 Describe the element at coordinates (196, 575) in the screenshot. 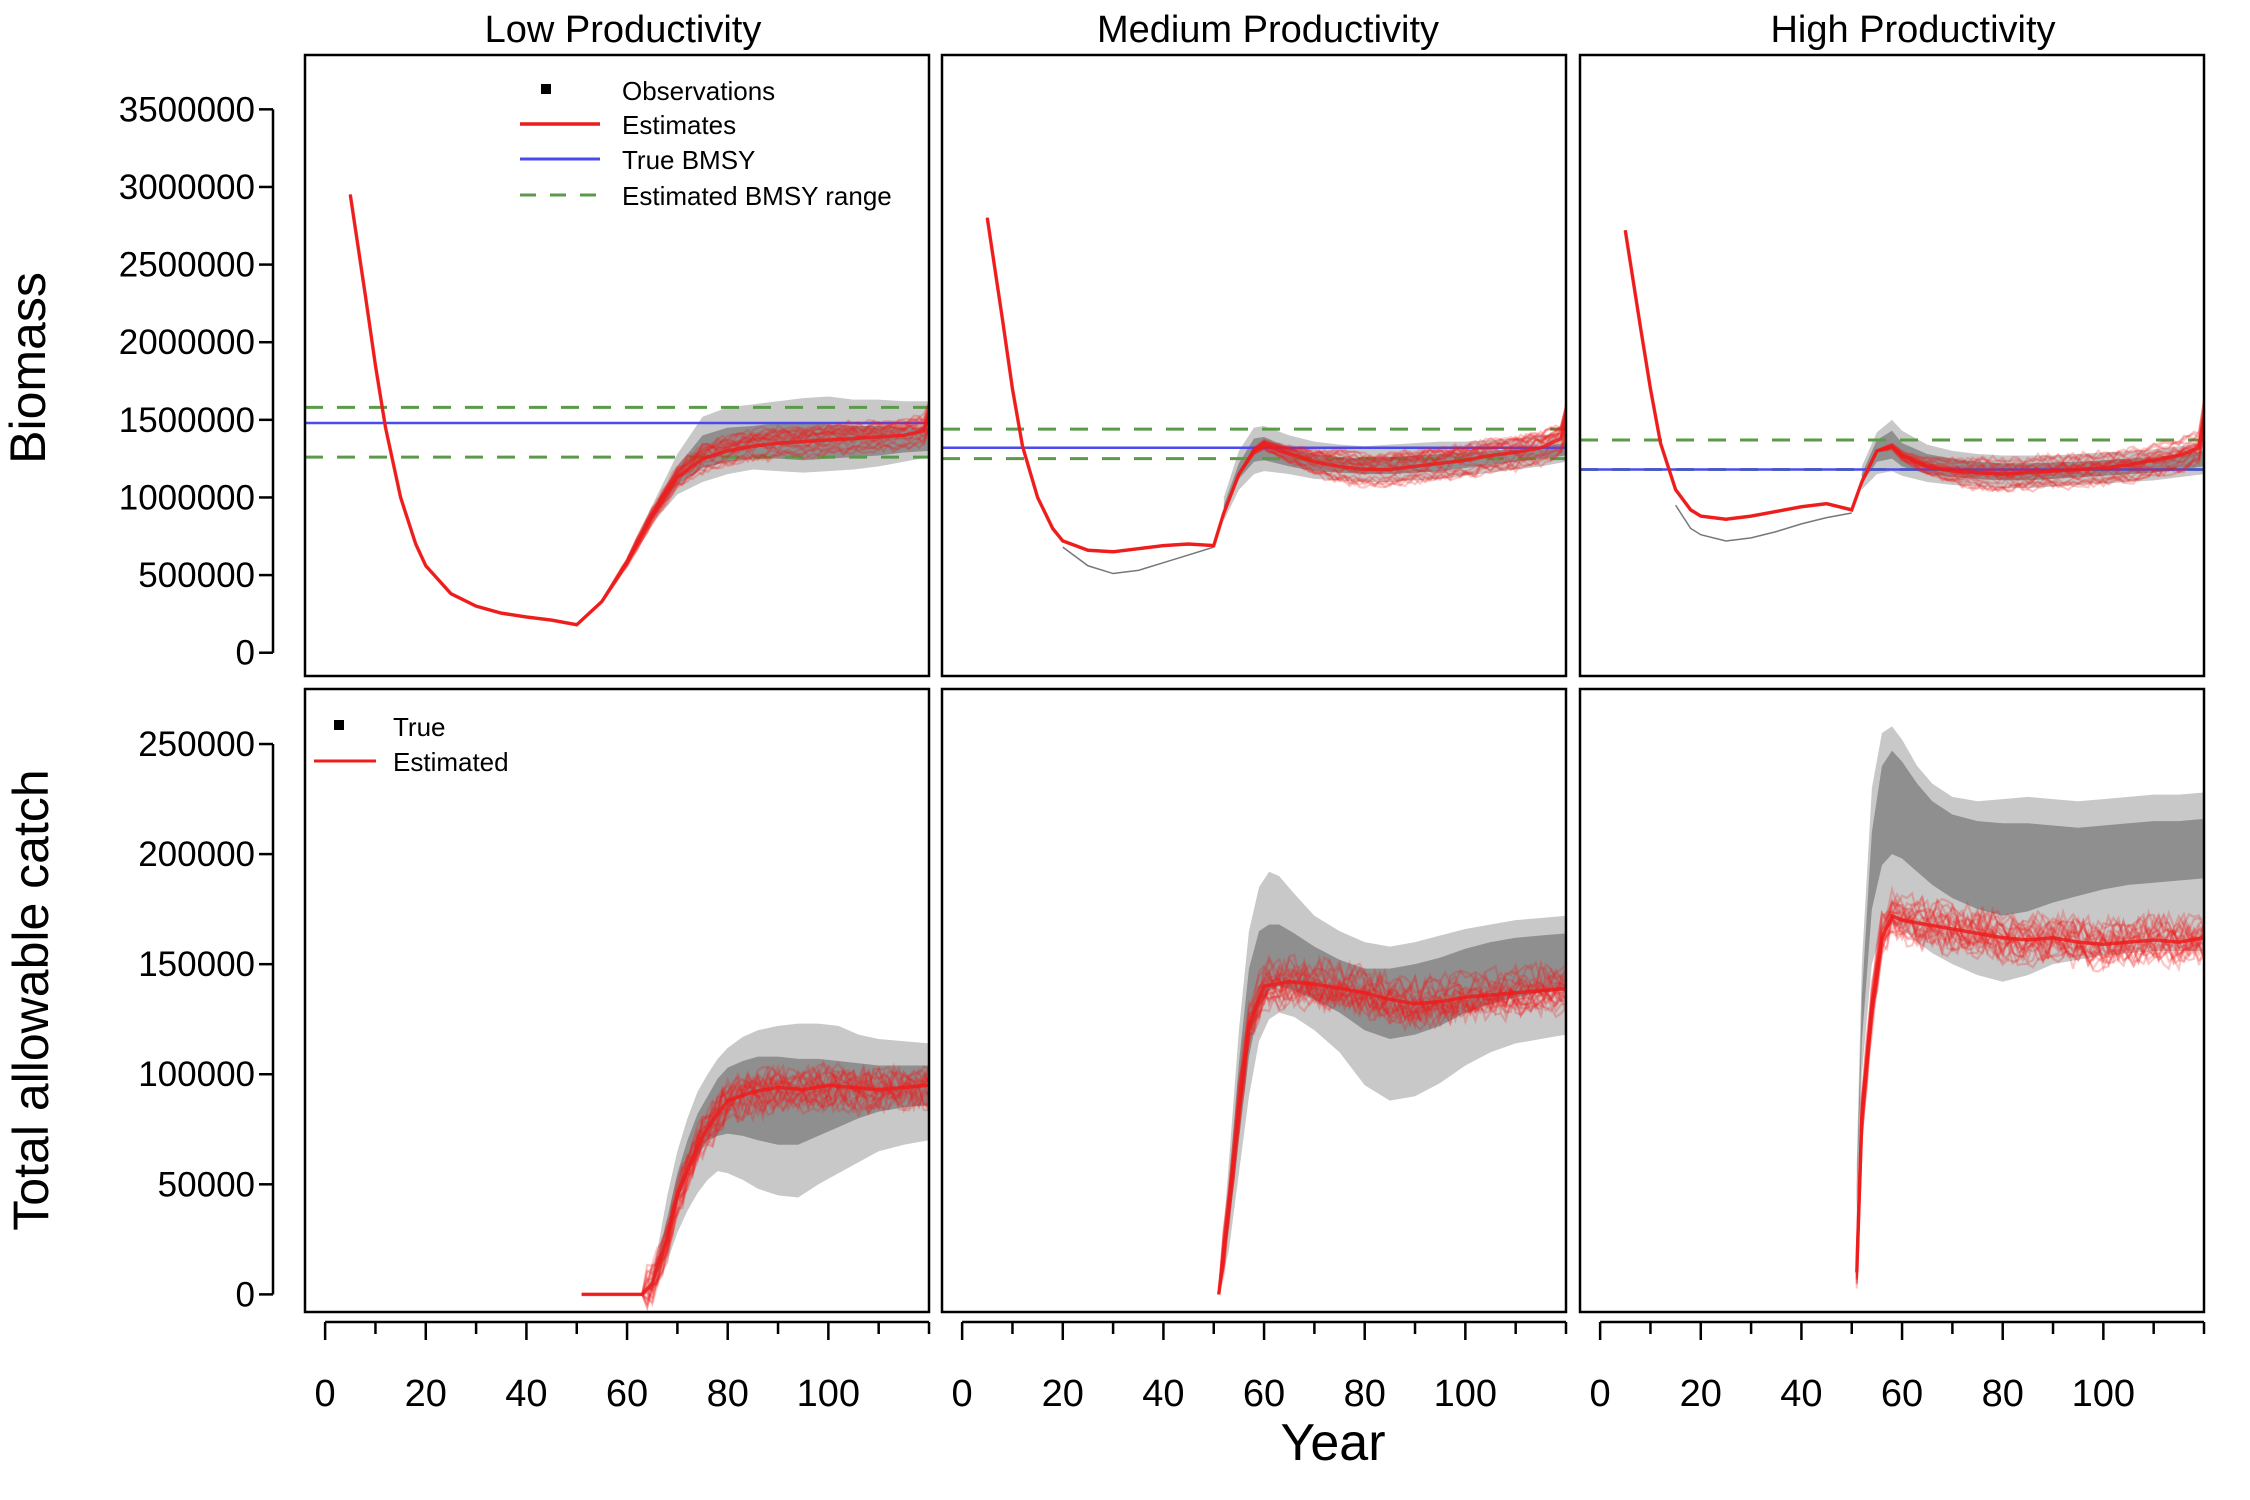

I see `y-tick-label: 500000` at that location.